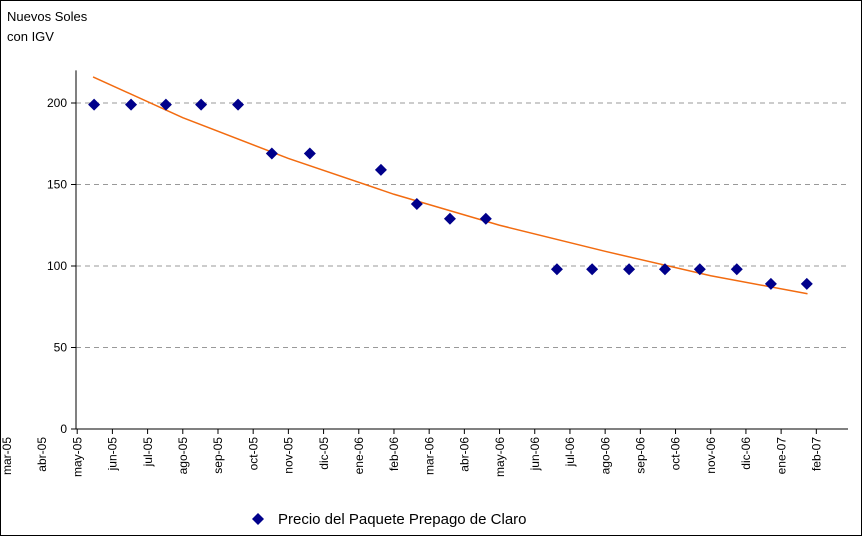  Describe the element at coordinates (641, 455) in the screenshot. I see `x-tick-label: sep-06` at that location.